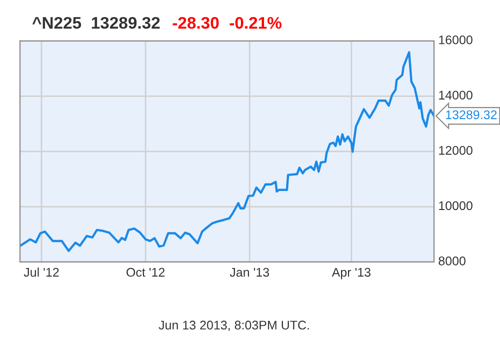  What do you see at coordinates (145, 272) in the screenshot?
I see `x-tick-label: Oct '12` at bounding box center [145, 272].